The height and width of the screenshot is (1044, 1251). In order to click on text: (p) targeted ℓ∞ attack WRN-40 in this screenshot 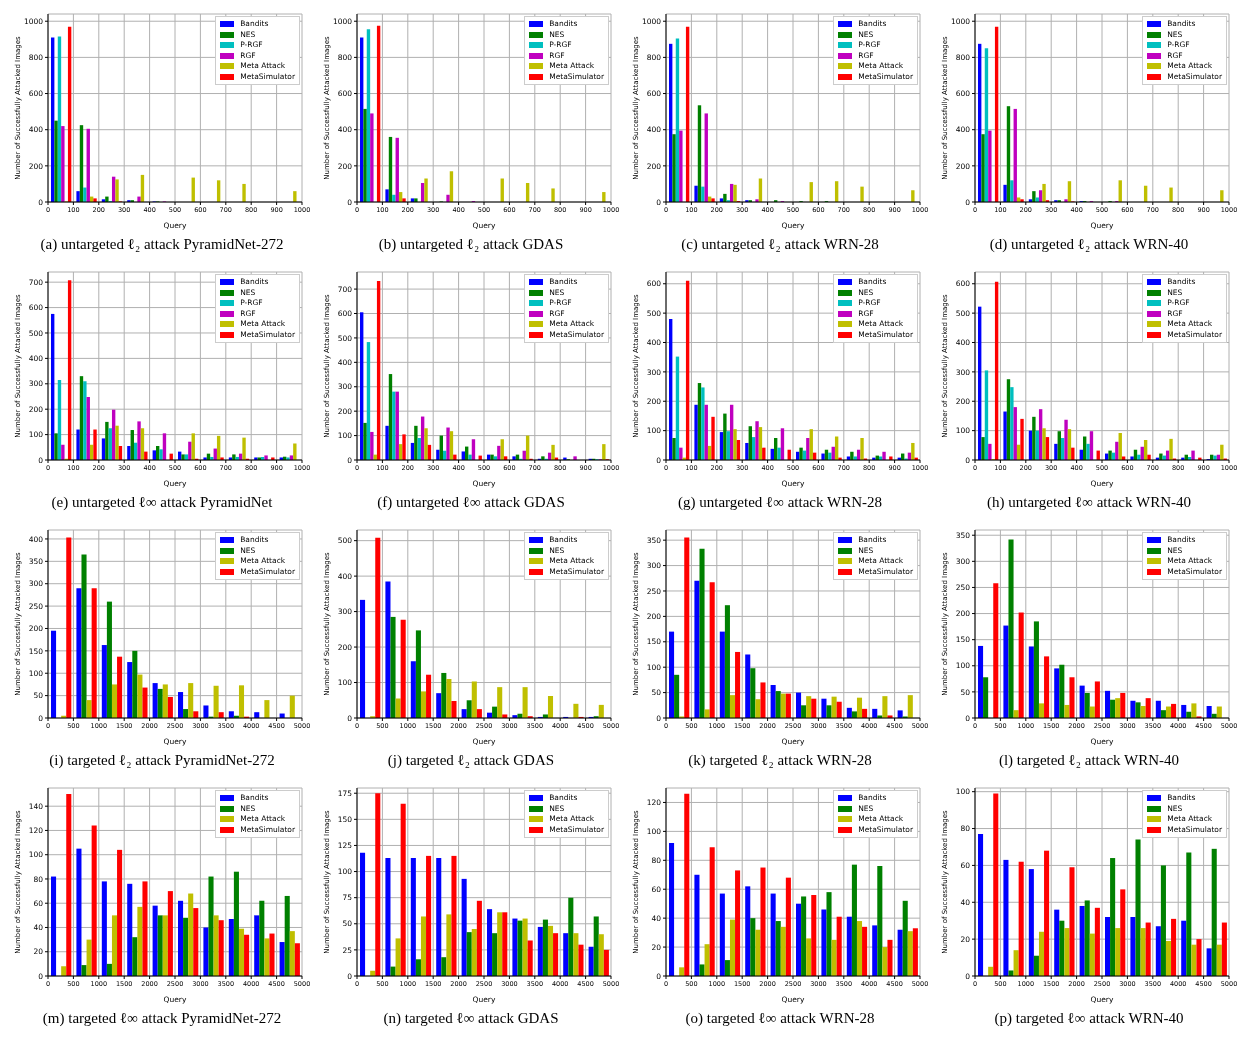, I will do `click(1089, 1018)`.